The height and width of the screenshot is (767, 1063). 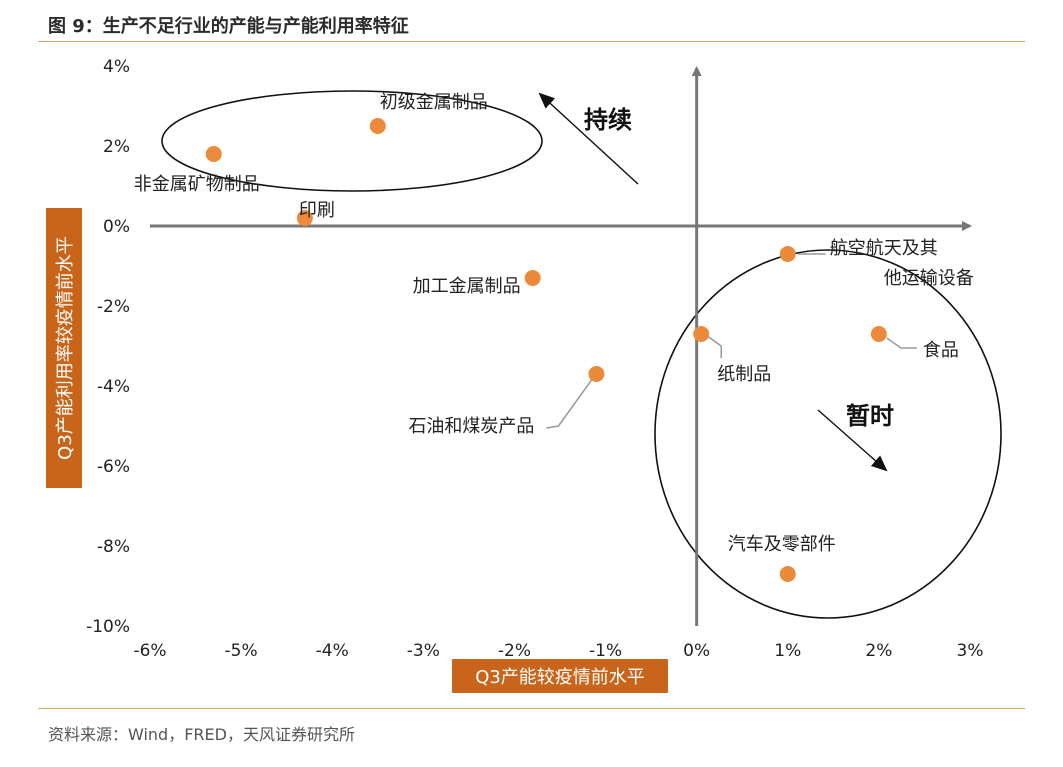 I want to click on persistent-group-ellipse, so click(x=352, y=141).